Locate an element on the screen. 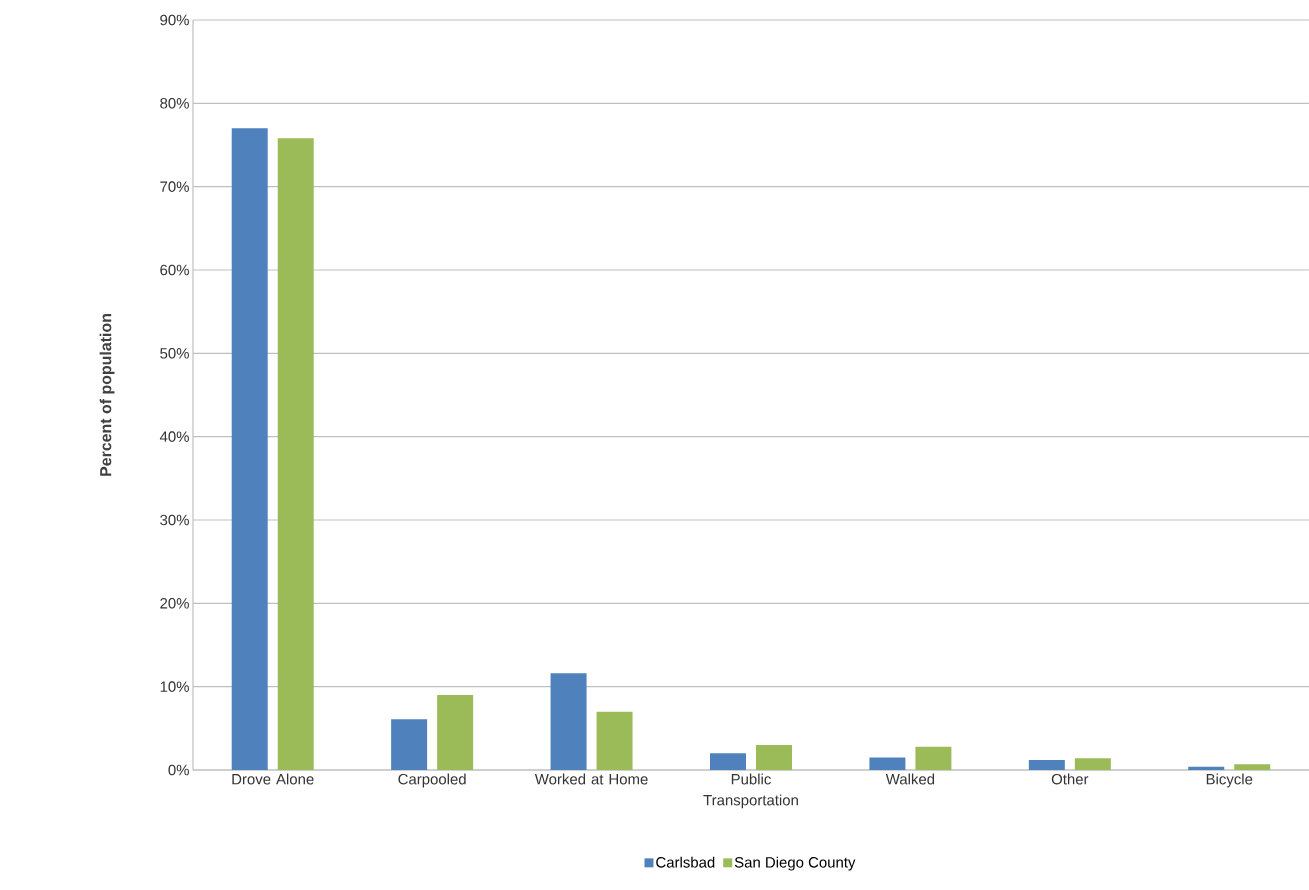 Image resolution: width=1309 pixels, height=890 pixels. x-tick-label: Carpooled is located at coordinates (432, 780).